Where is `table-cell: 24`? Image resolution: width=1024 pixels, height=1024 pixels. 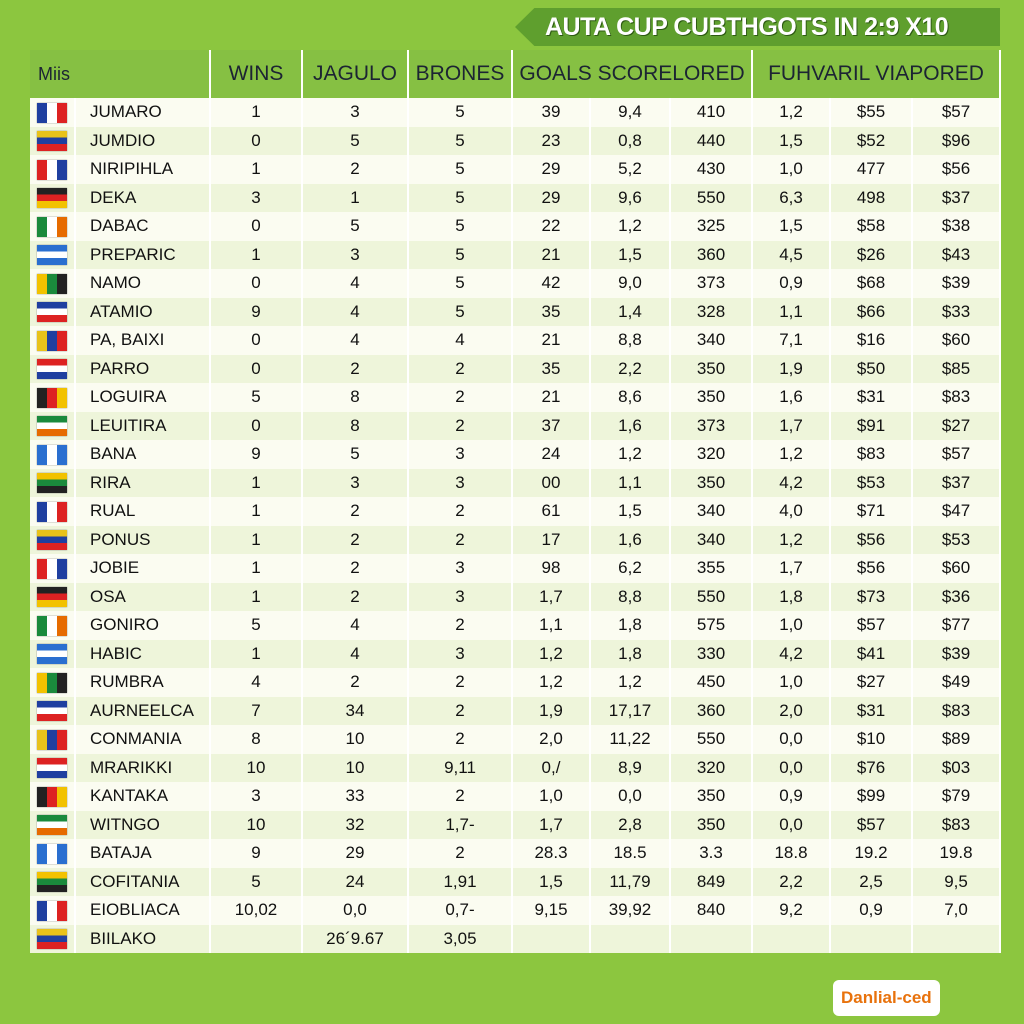
table-cell: 24 is located at coordinates (551, 454).